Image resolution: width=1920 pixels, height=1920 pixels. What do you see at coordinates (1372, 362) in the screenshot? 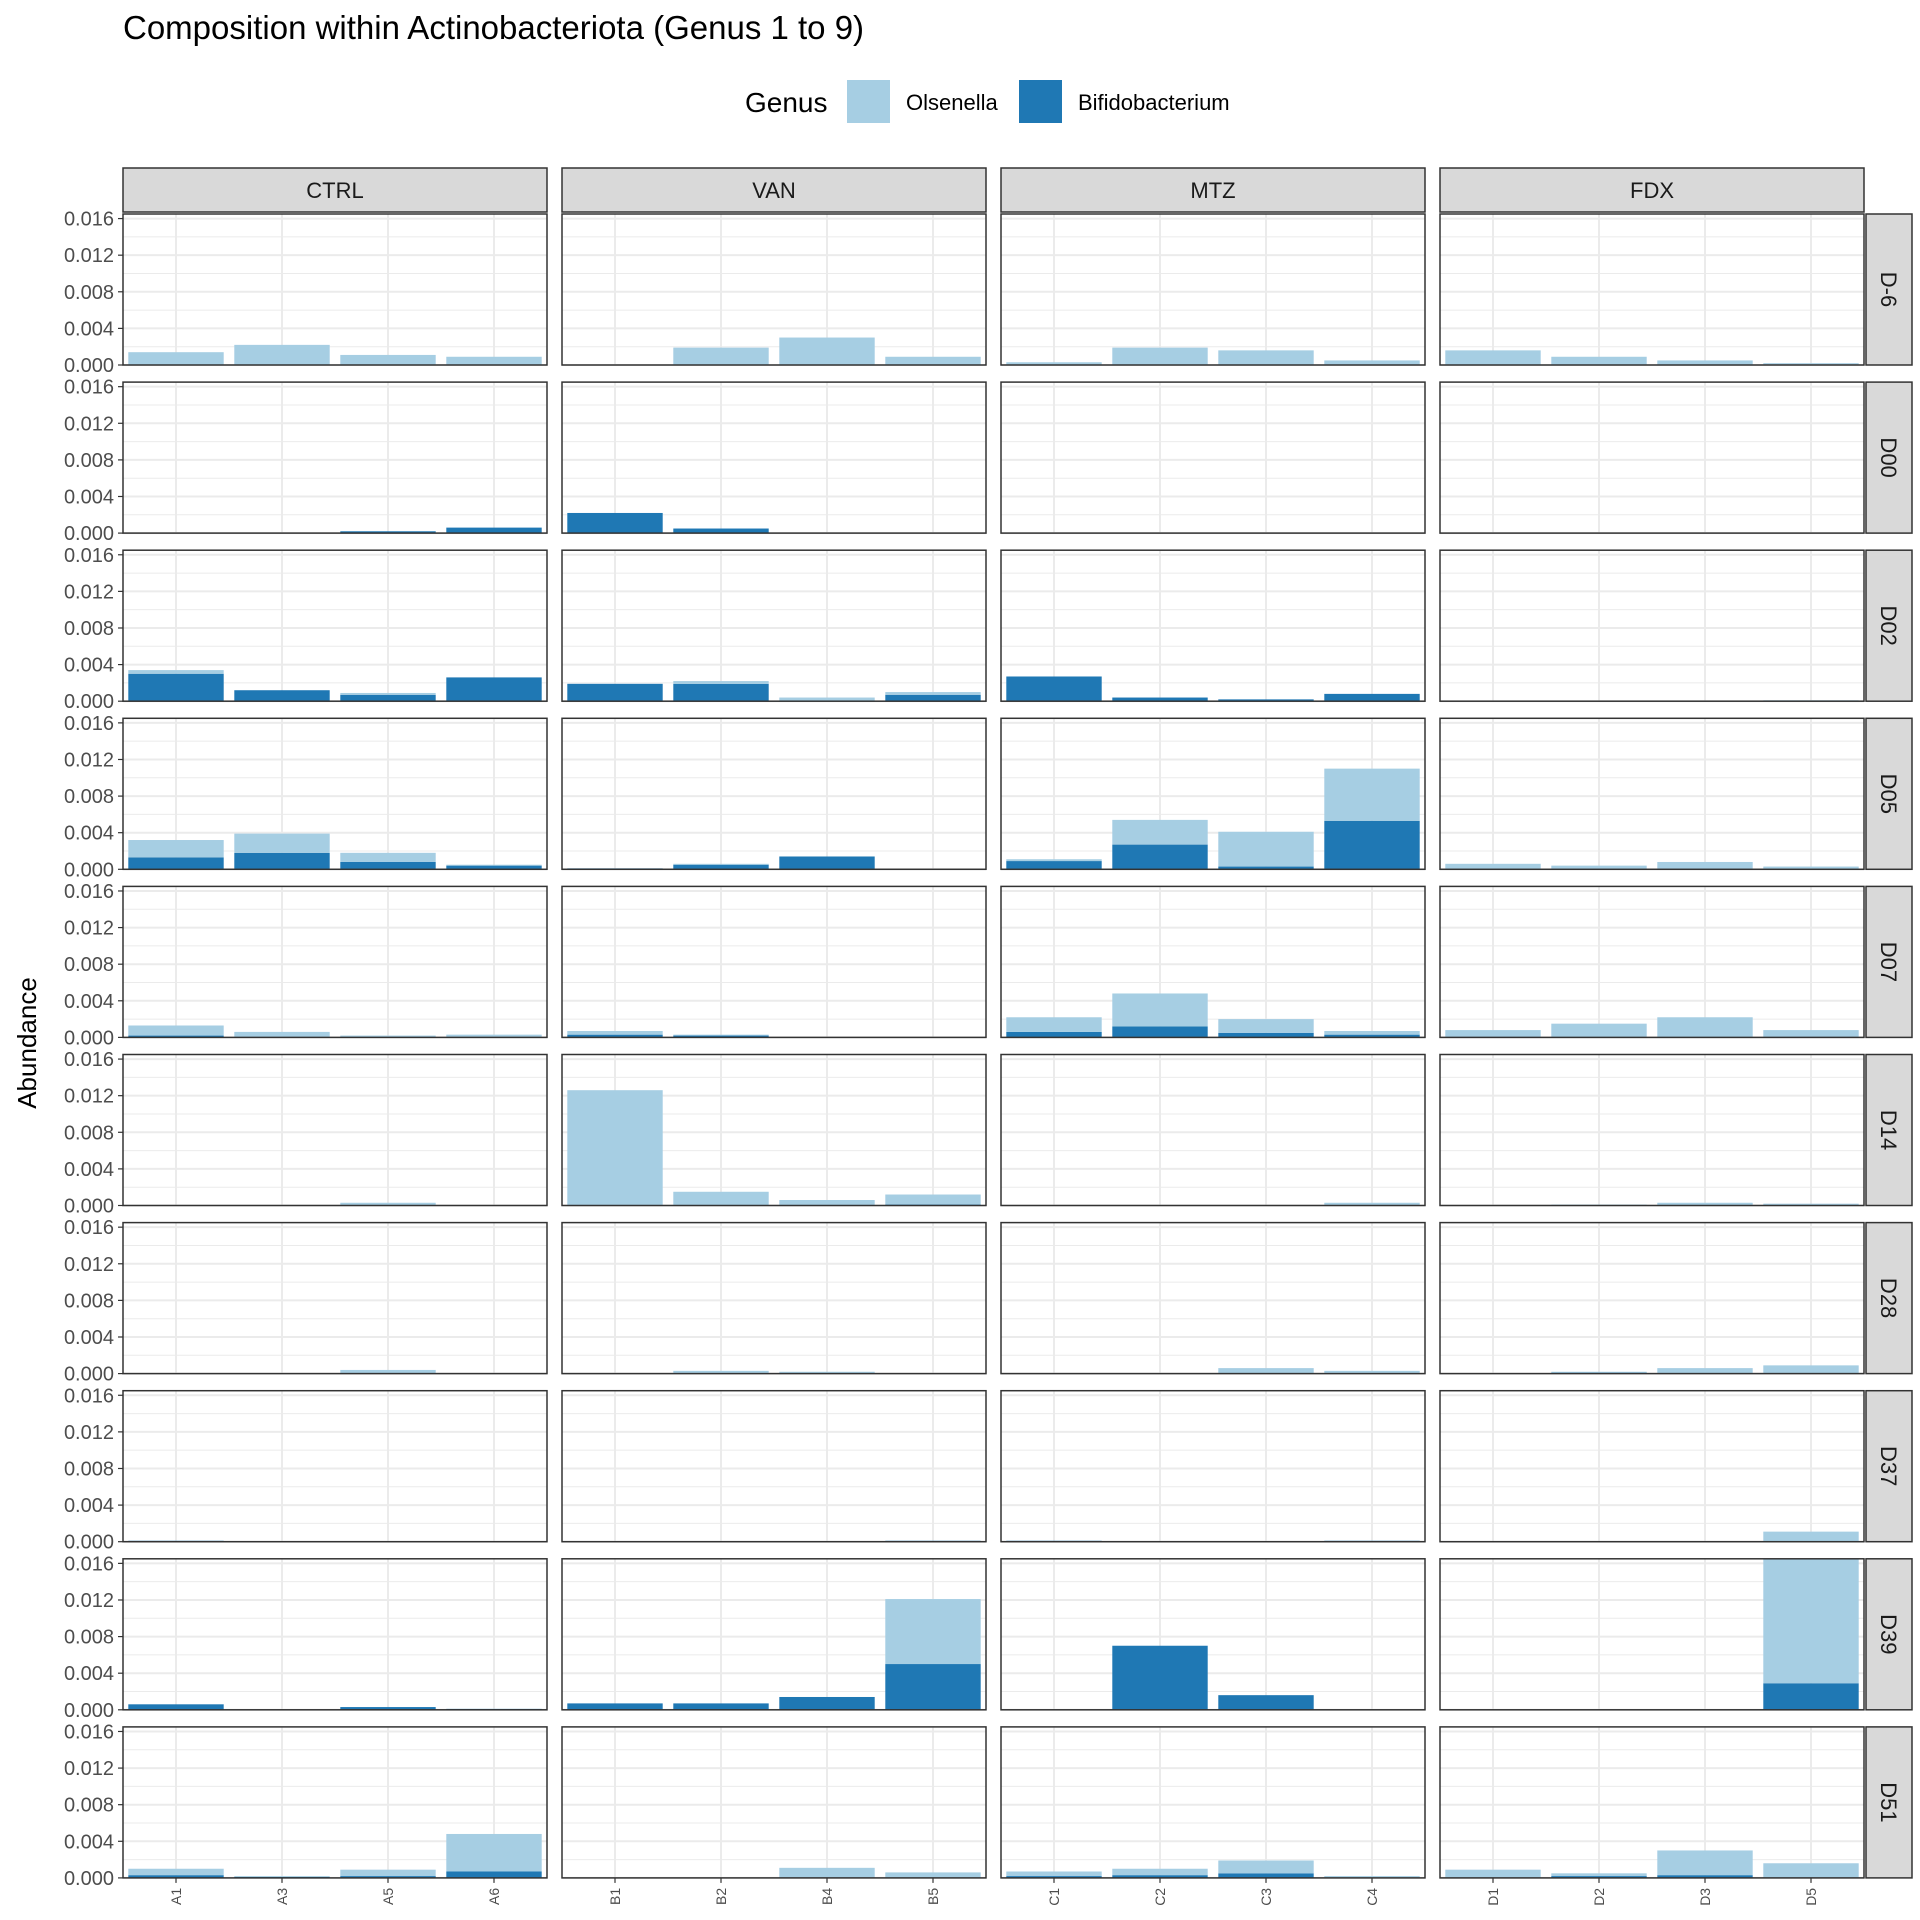
I see `bar-olsenella-c4` at bounding box center [1372, 362].